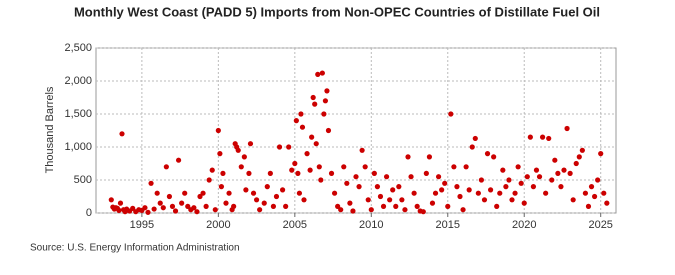 The width and height of the screenshot is (675, 275). I want to click on y-tick-label: 1,000, so click(78, 147).